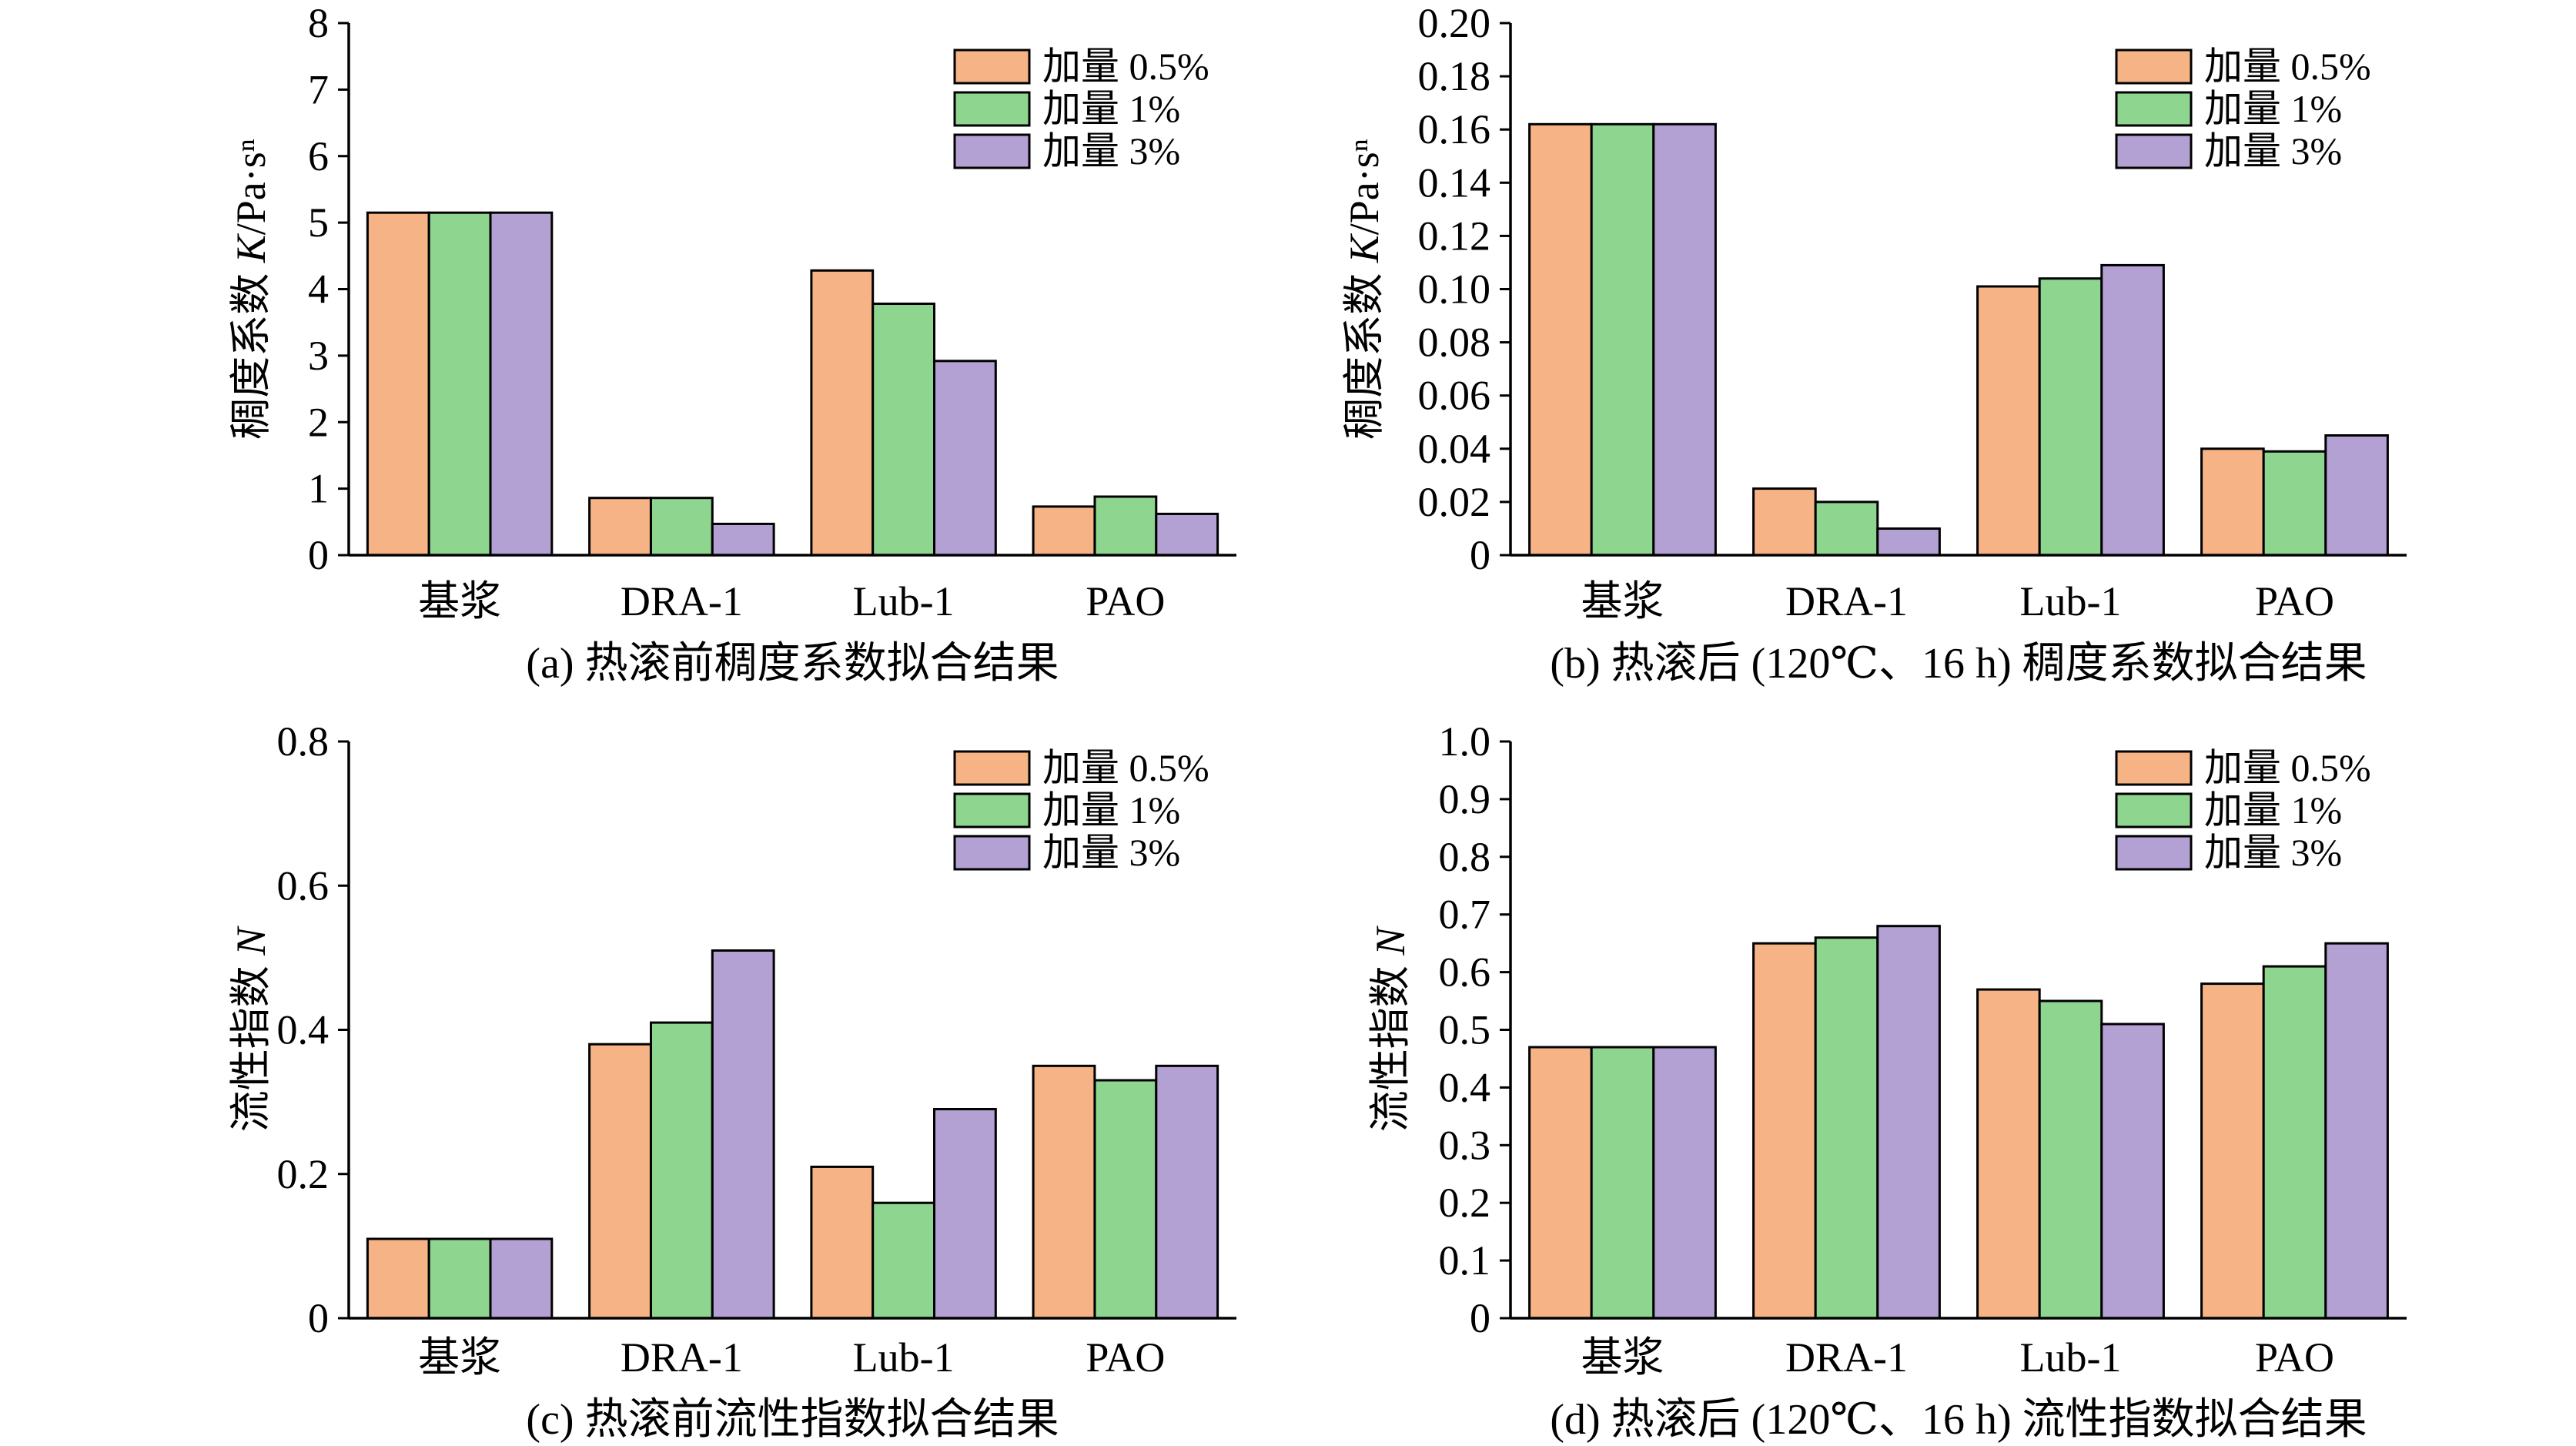 The width and height of the screenshot is (2576, 1446). What do you see at coordinates (1126, 1357) in the screenshot?
I see `x-tick-label: PAO` at bounding box center [1126, 1357].